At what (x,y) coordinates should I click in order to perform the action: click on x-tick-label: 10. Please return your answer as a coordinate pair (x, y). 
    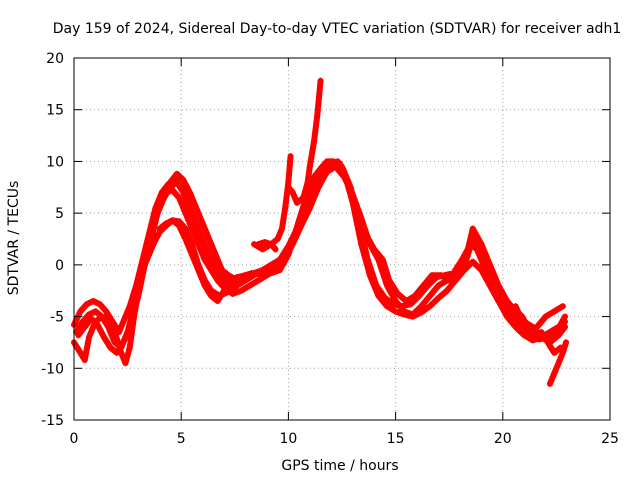
    Looking at the image, I should click on (288, 439).